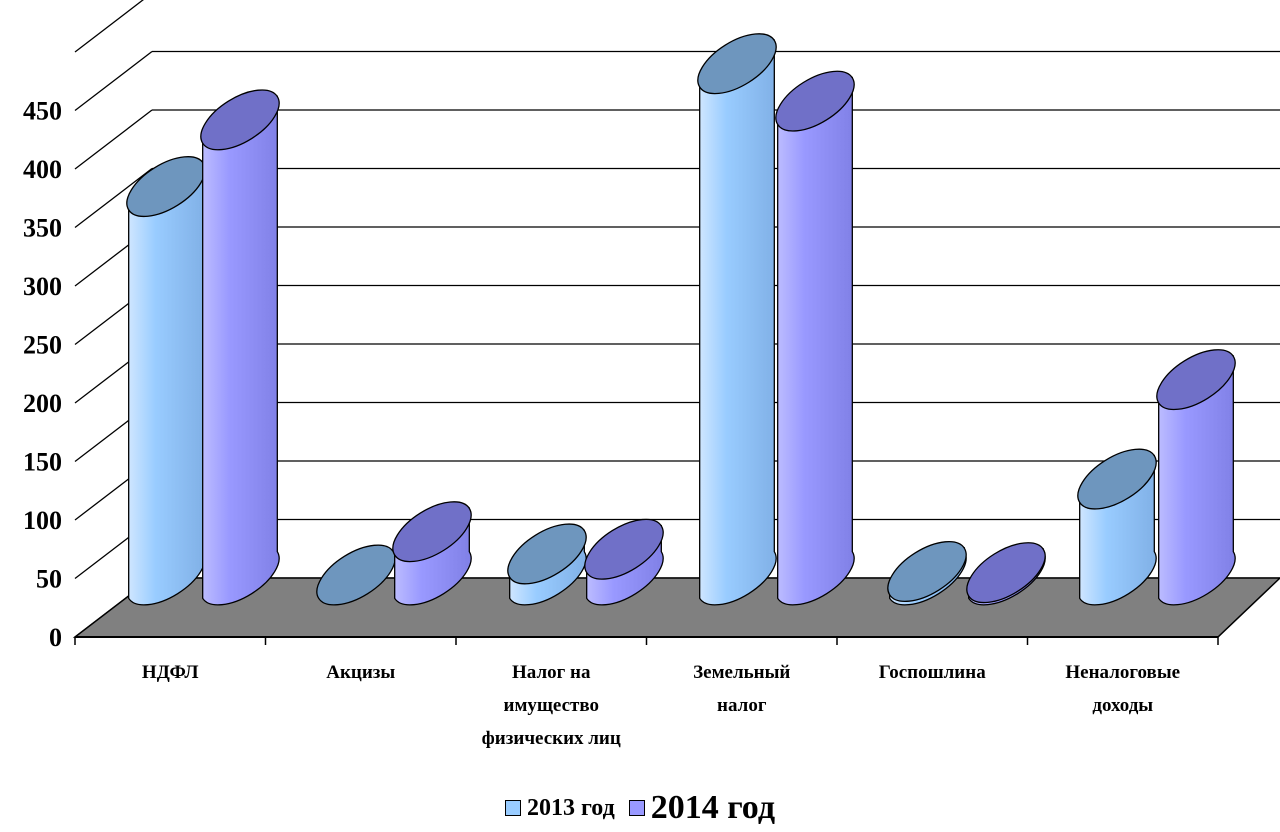  I want to click on legend: 2013 год 2014 год, so click(640, 808).